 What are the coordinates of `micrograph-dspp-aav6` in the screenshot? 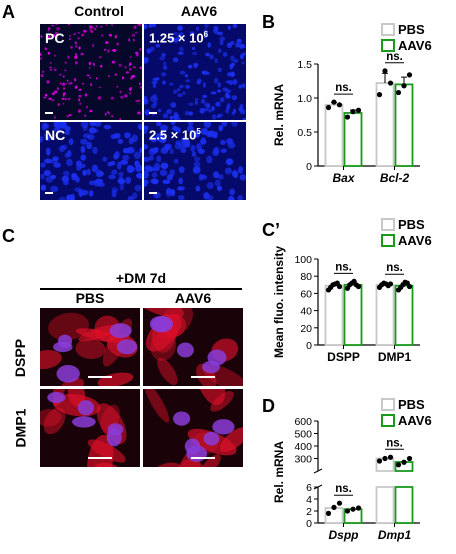 It's located at (193, 347).